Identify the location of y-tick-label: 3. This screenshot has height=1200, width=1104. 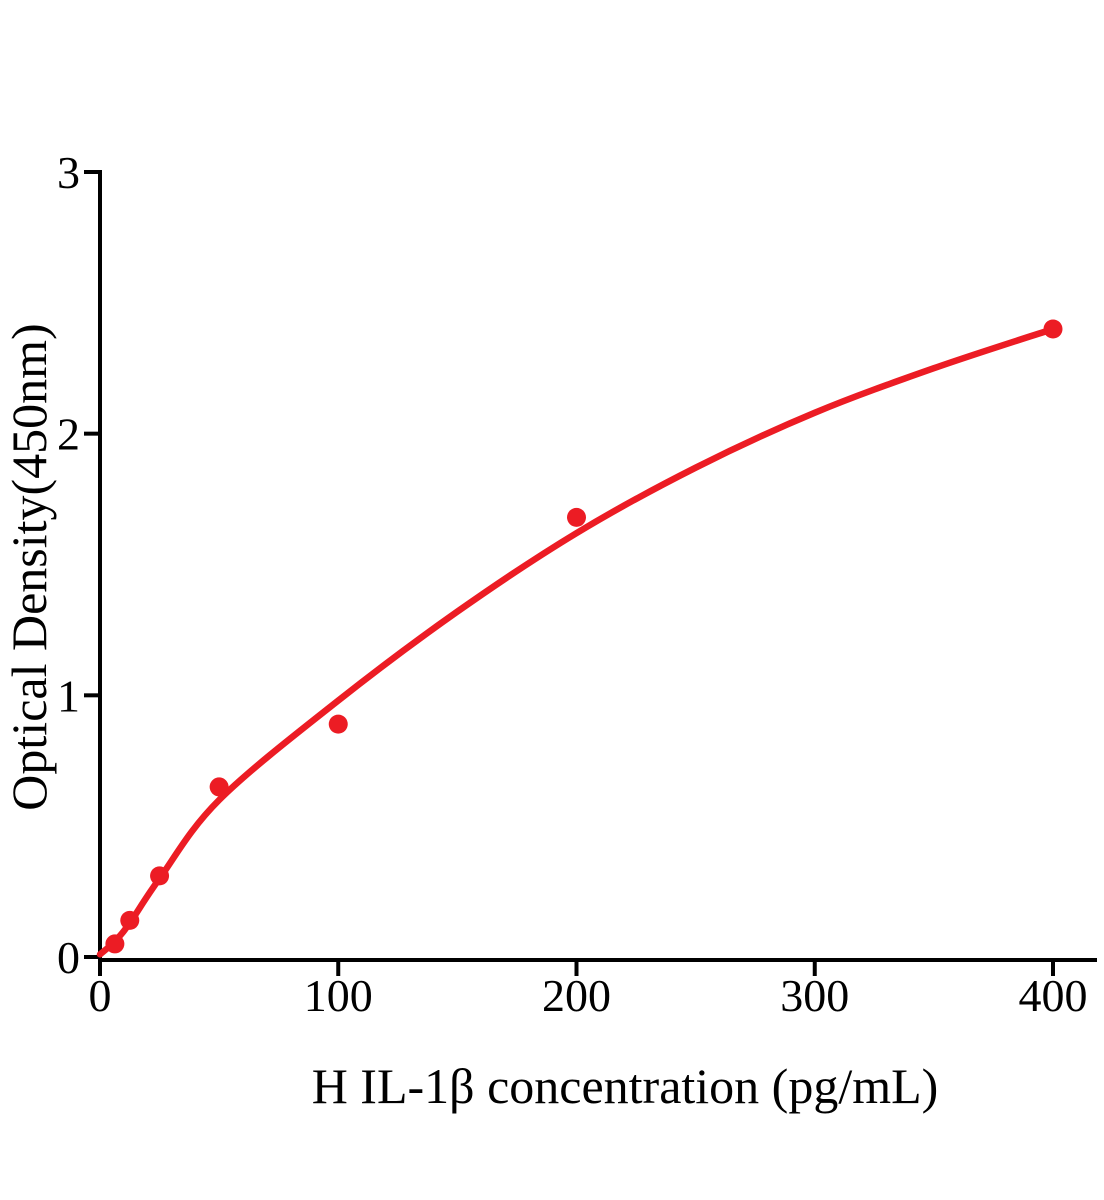
(68, 172).